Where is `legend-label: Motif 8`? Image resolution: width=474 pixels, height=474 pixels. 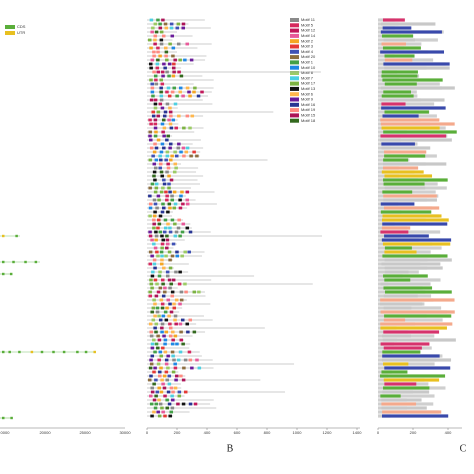 legend-label: Motif 8 is located at coordinates (307, 72).